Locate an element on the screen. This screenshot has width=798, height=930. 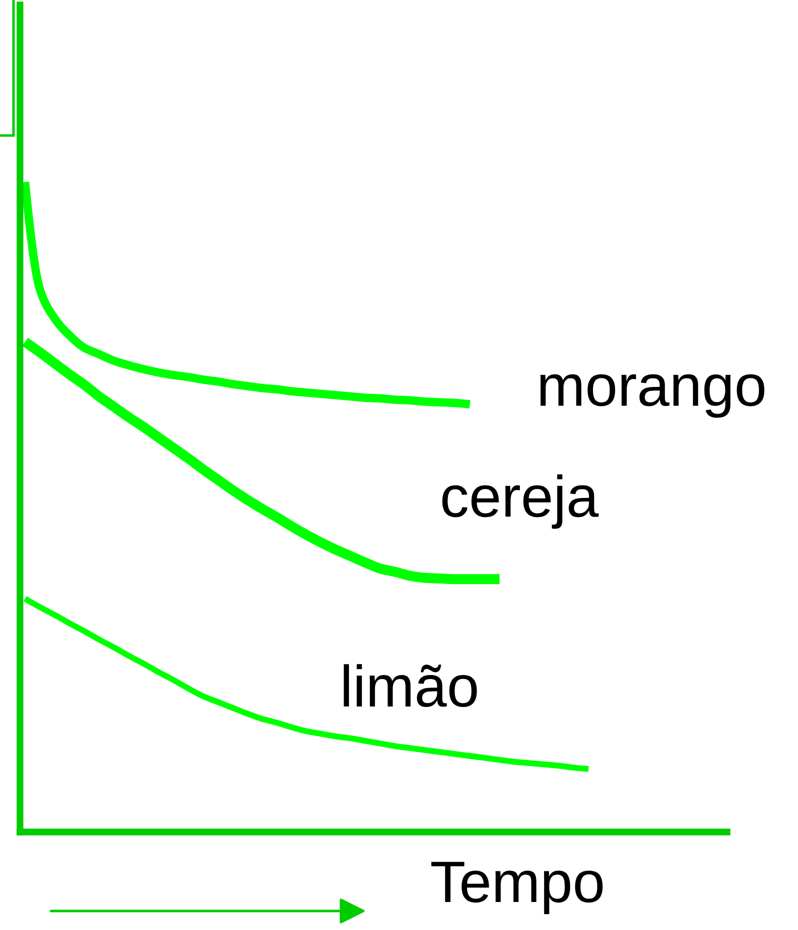
series-label: morango is located at coordinates (652, 396).